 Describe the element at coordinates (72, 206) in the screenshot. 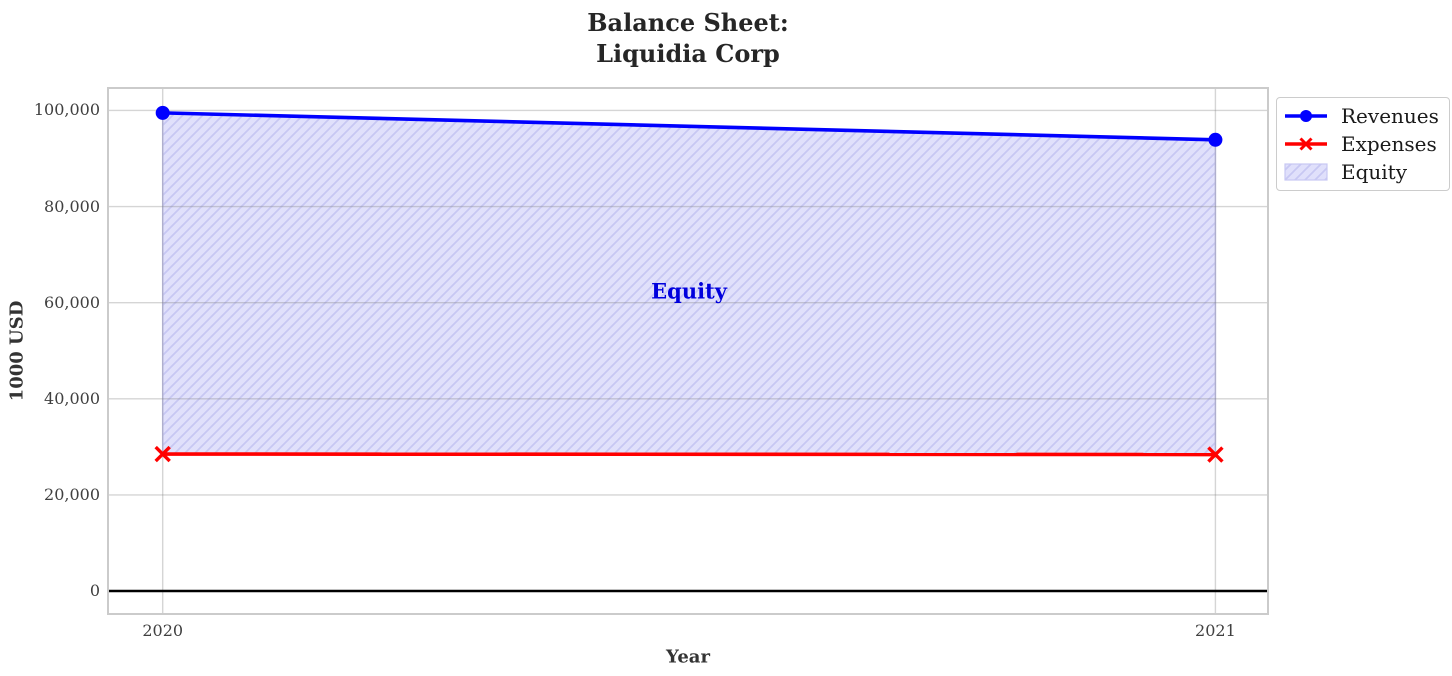

I see `y-tick-label: 80,000` at that location.